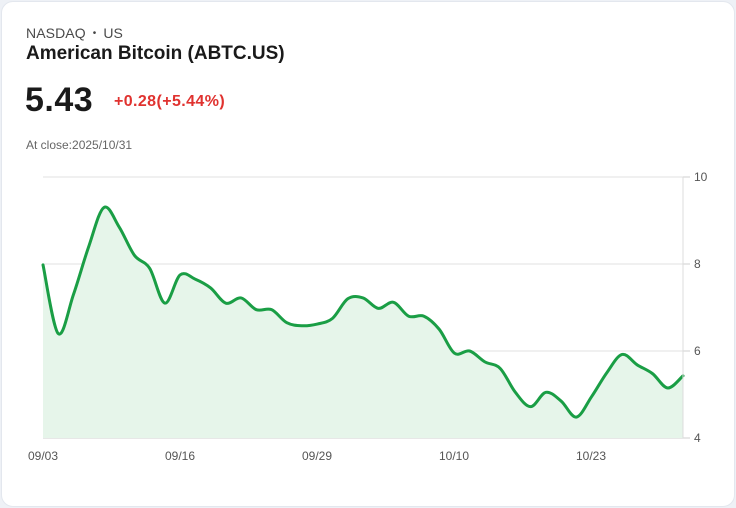 This screenshot has height=508, width=736. What do you see at coordinates (454, 456) in the screenshot?
I see `x-tick-label: 10/10` at bounding box center [454, 456].